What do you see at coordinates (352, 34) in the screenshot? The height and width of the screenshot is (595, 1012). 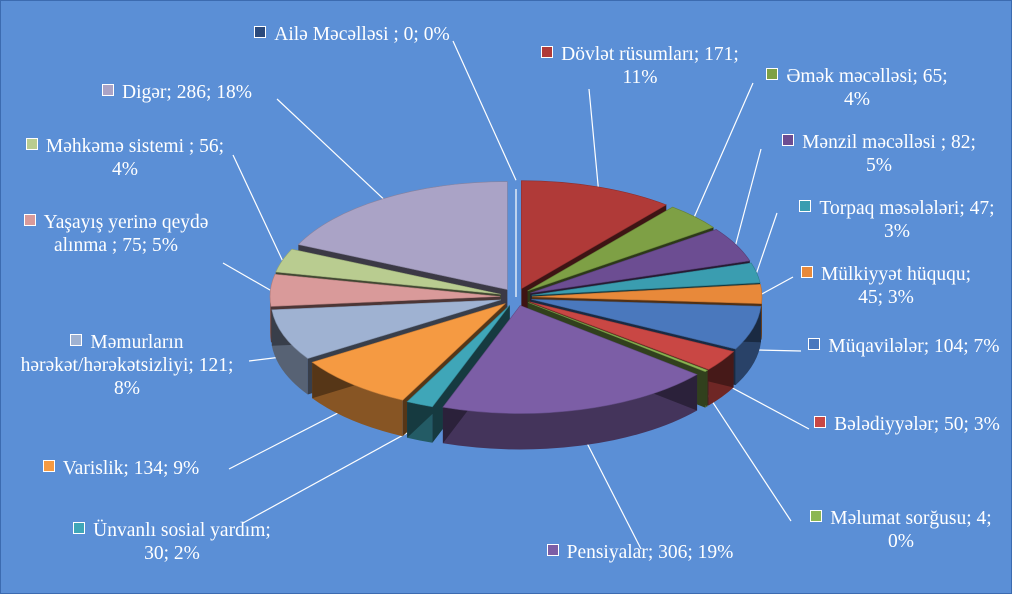 I see `data-label-aile-mecellesi: Ailə Məcəlləsi ; 0; 0%` at bounding box center [352, 34].